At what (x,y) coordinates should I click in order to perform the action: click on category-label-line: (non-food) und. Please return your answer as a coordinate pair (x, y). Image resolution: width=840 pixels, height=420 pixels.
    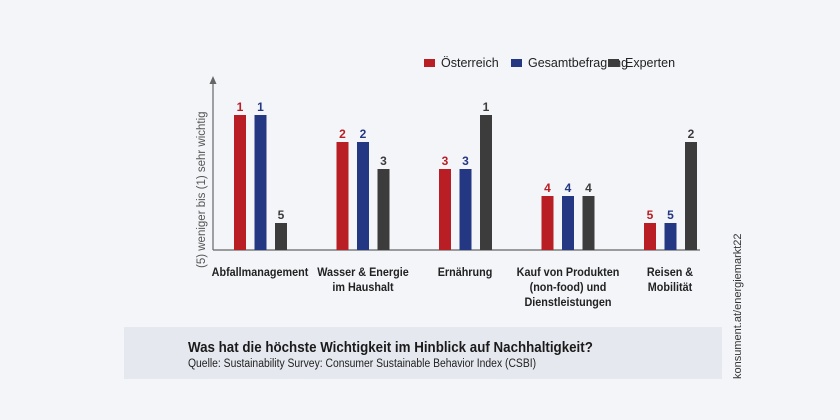
    Looking at the image, I should click on (567, 287).